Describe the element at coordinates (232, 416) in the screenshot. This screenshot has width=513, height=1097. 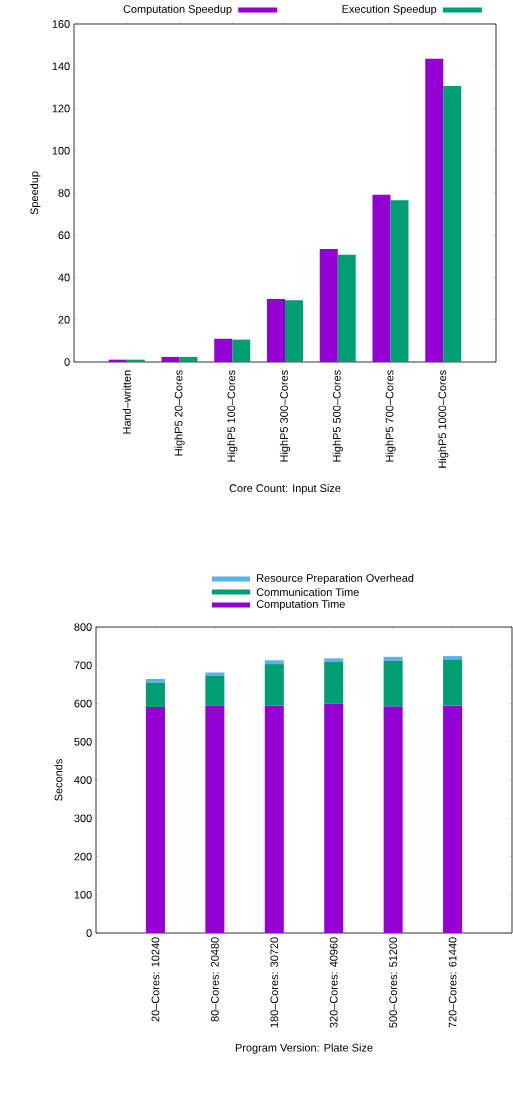
I see `x-tick-label: HighP5 100–Cores` at that location.